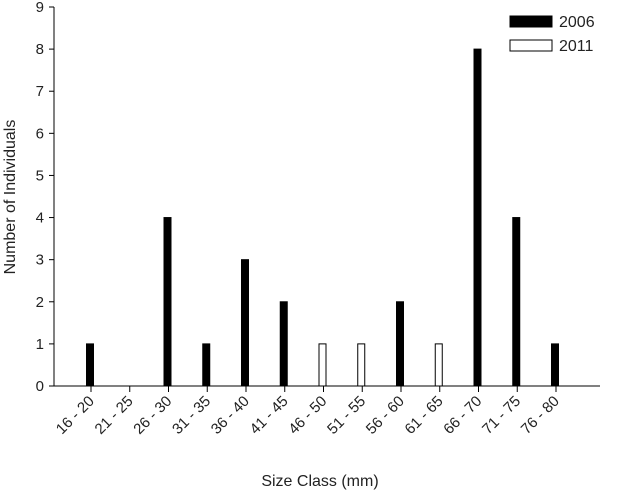  Describe the element at coordinates (40, 8) in the screenshot. I see `y-tick-label: 9` at that location.